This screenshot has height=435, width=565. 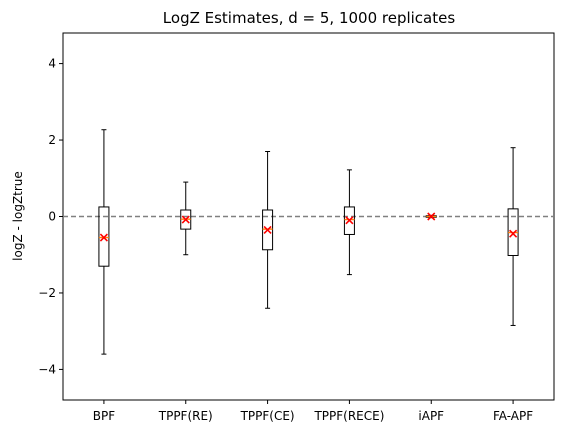 What do you see at coordinates (348, 416) in the screenshot?
I see `x-tick-label-3: TPPF(RECE)` at bounding box center [348, 416].